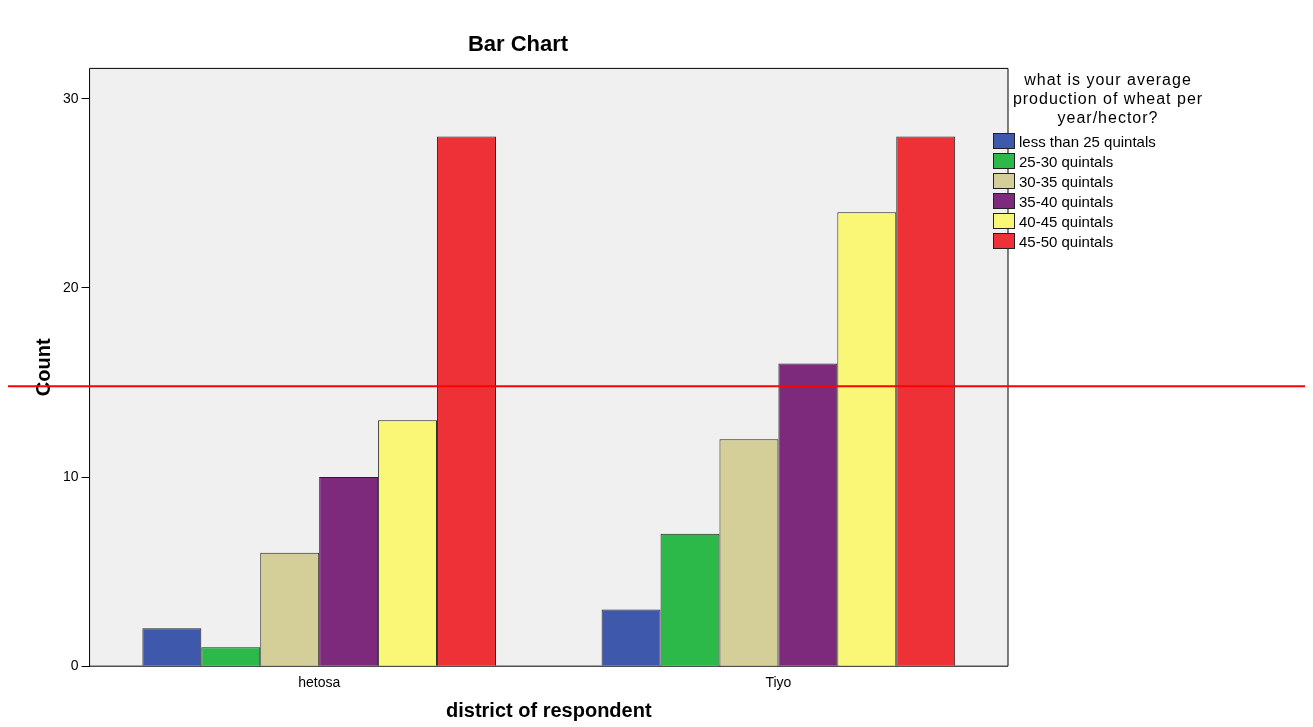  What do you see at coordinates (1087, 141) in the screenshot?
I see `legend-label: less than 25 quintals` at bounding box center [1087, 141].